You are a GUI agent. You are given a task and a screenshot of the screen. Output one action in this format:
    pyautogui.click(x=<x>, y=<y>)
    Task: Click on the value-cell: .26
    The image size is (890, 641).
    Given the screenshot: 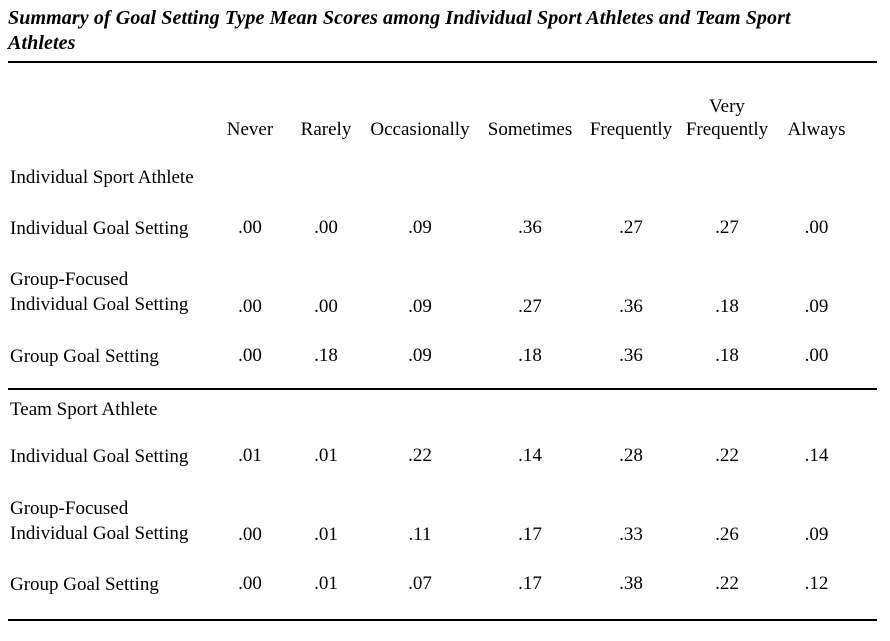 What is the action you would take?
    pyautogui.click(x=727, y=534)
    